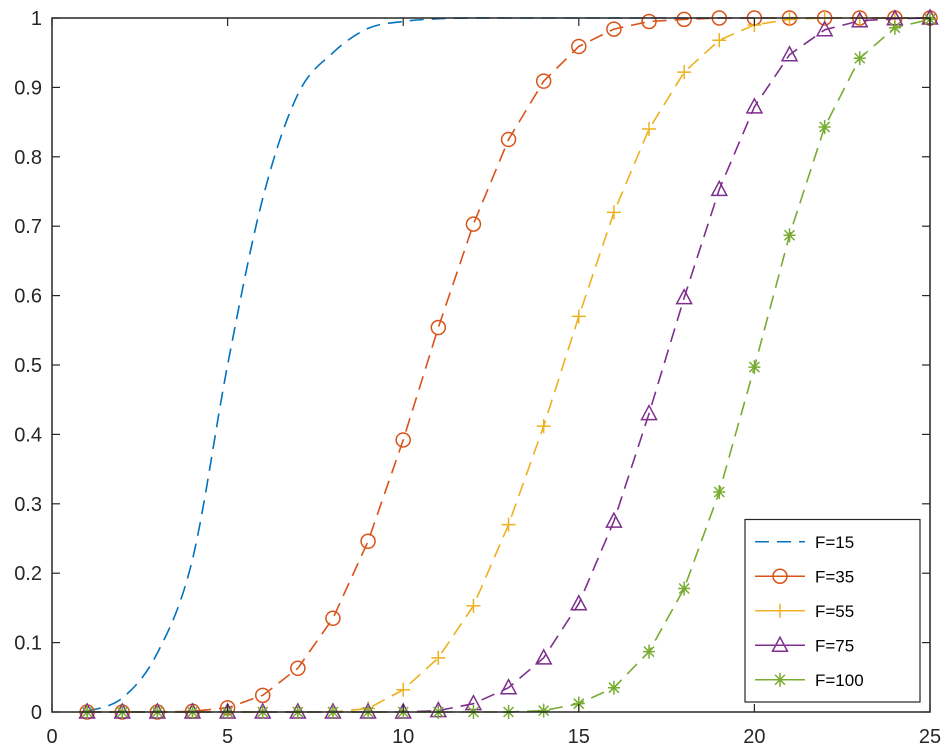 This screenshot has height=756, width=950. Describe the element at coordinates (809, 680) in the screenshot. I see `legend-entry: F=100` at that location.